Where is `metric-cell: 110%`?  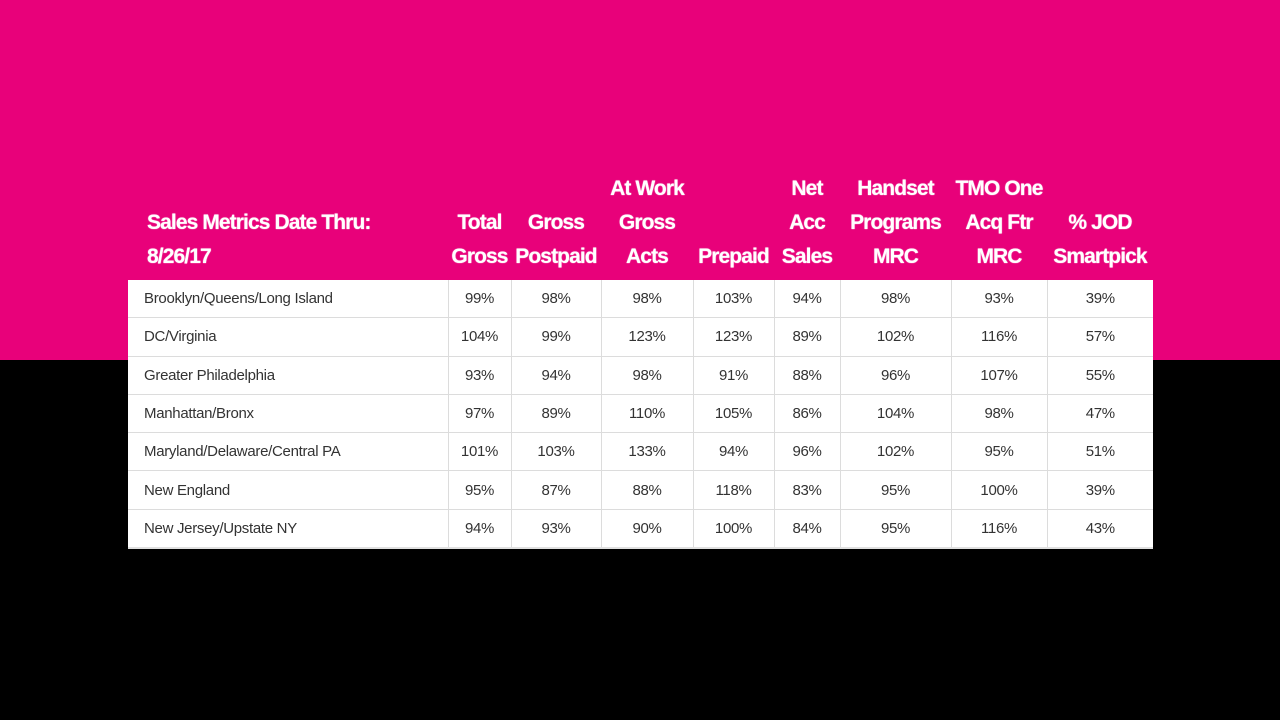 metric-cell: 110% is located at coordinates (647, 413).